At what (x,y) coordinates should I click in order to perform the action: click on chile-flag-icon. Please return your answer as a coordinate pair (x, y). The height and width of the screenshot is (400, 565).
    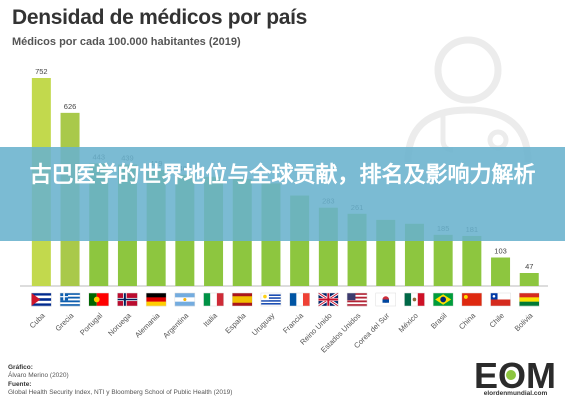
    Looking at the image, I should click on (500, 299).